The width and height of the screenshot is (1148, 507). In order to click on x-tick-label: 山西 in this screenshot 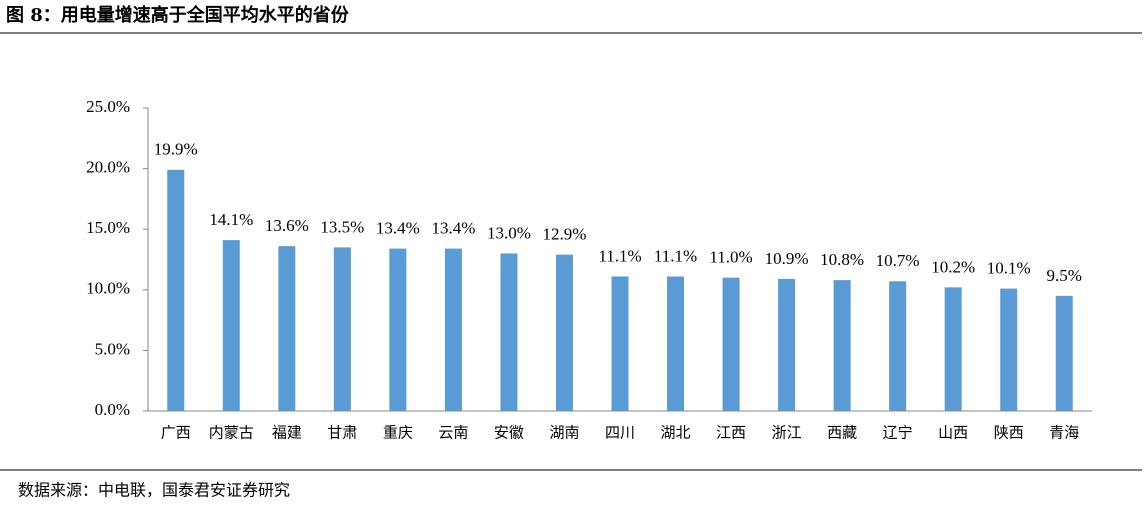, I will do `click(953, 433)`.